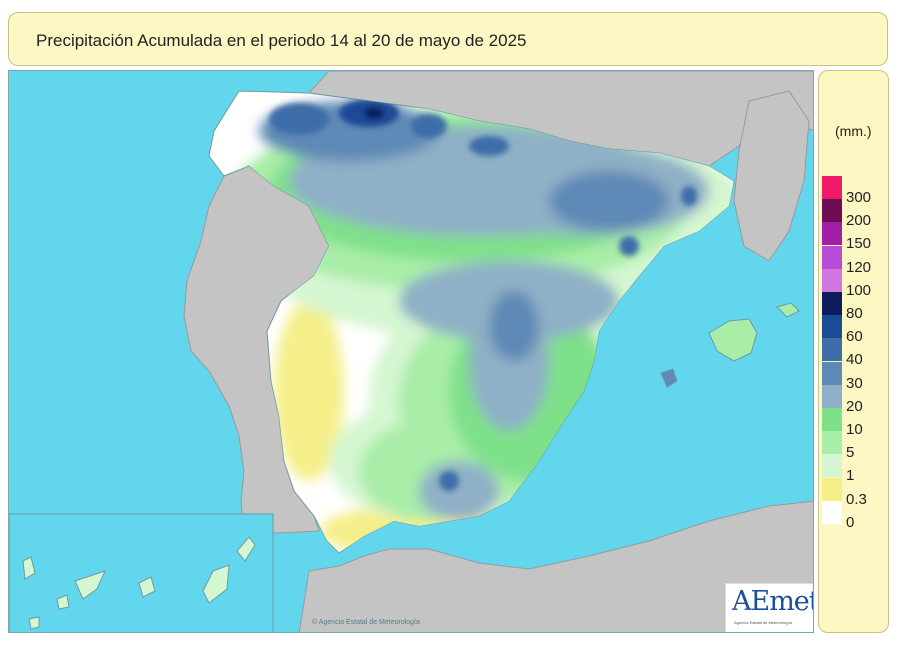 The height and width of the screenshot is (647, 900). I want to click on mallorca-island, so click(733, 340).